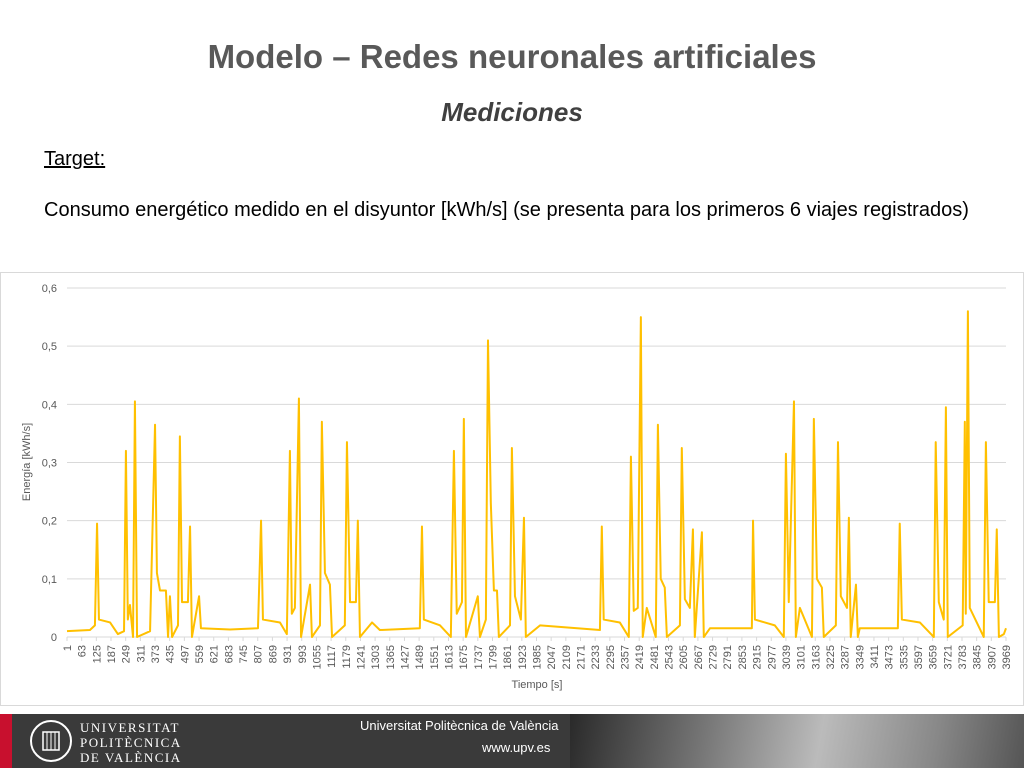 Image resolution: width=1024 pixels, height=768 pixels. What do you see at coordinates (49, 580) in the screenshot?
I see `y-tick-label: 0,1` at bounding box center [49, 580].